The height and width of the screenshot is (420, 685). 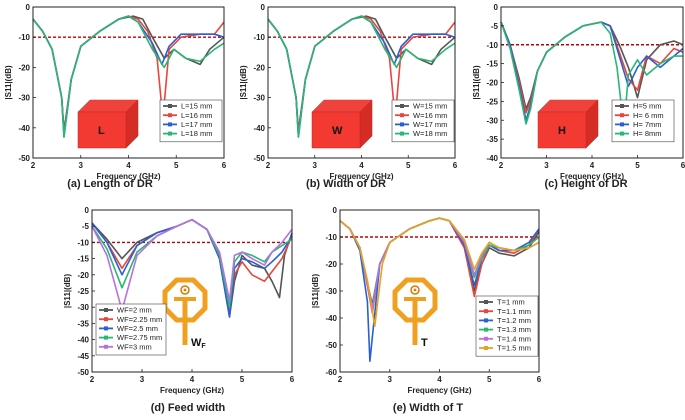 I want to click on legend-label: W=15 mm, so click(x=430, y=106).